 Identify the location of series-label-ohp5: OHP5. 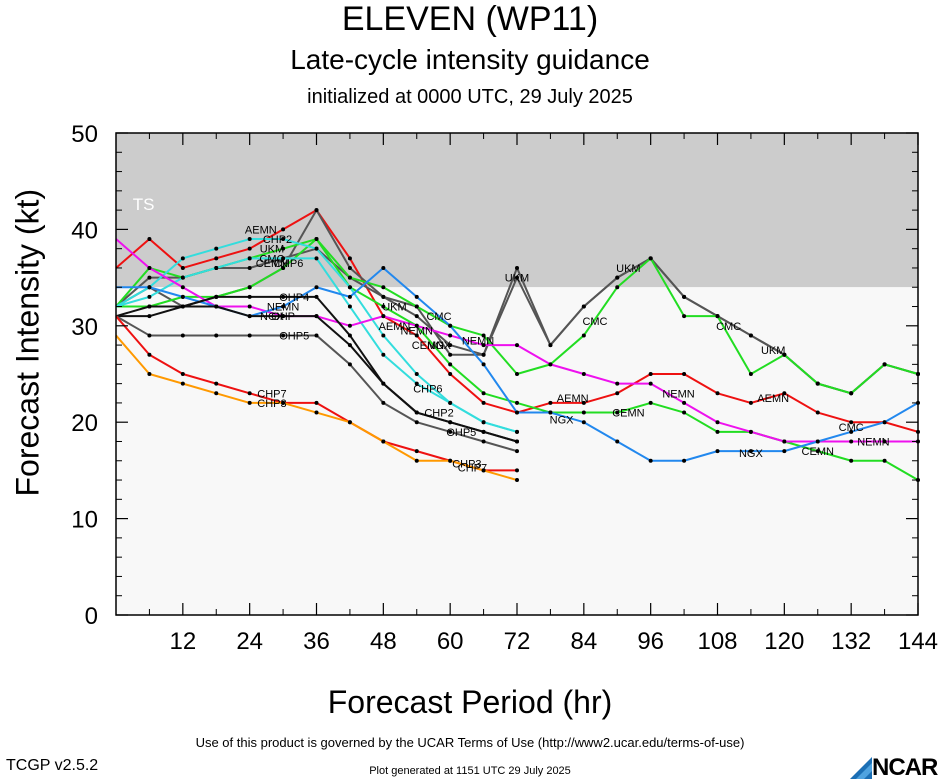
(461, 433).